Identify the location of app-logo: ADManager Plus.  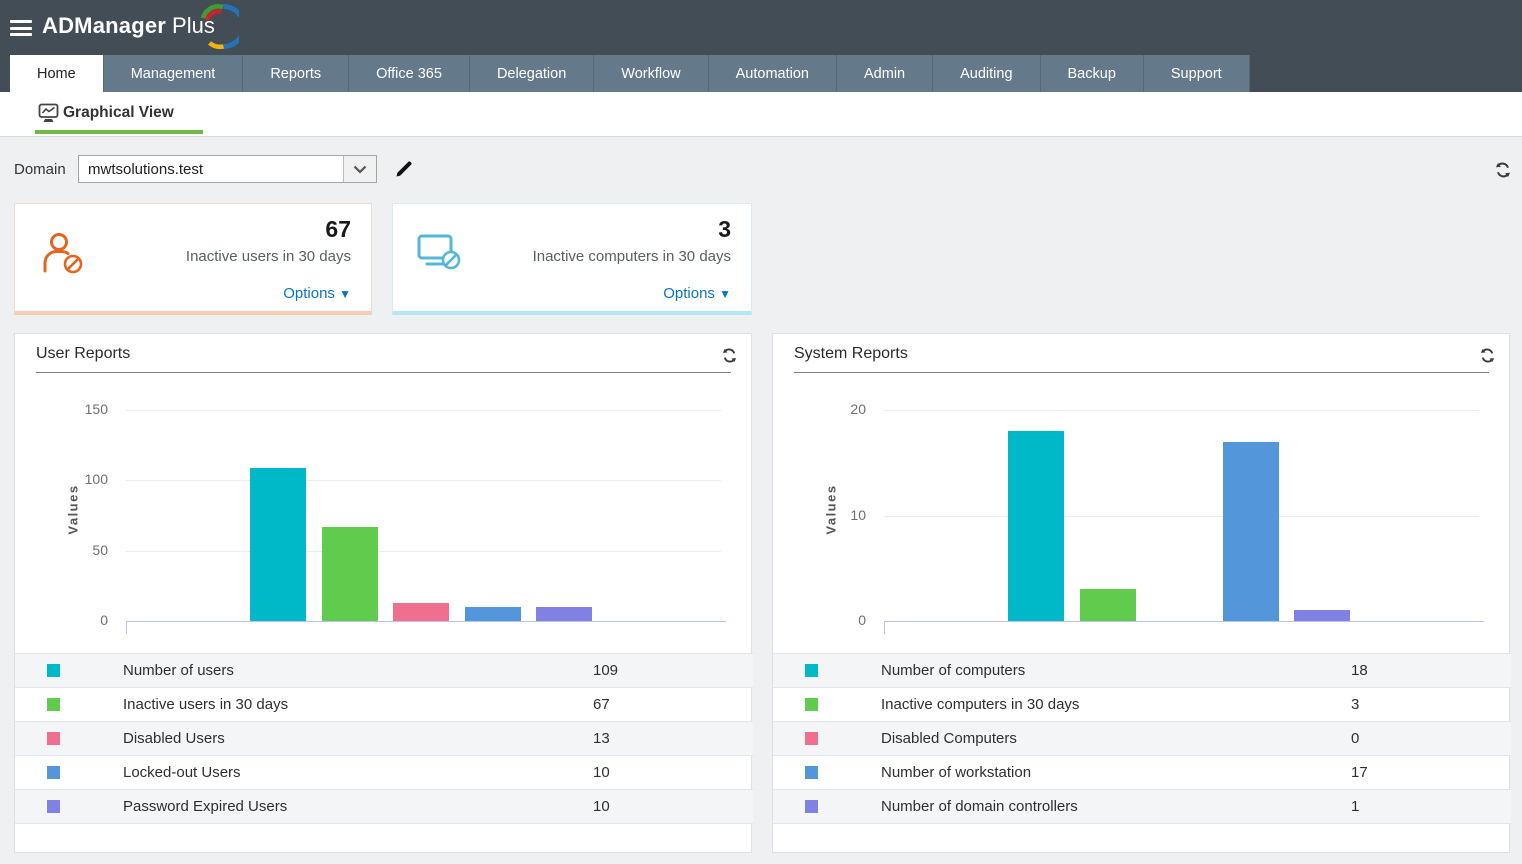
(128, 26).